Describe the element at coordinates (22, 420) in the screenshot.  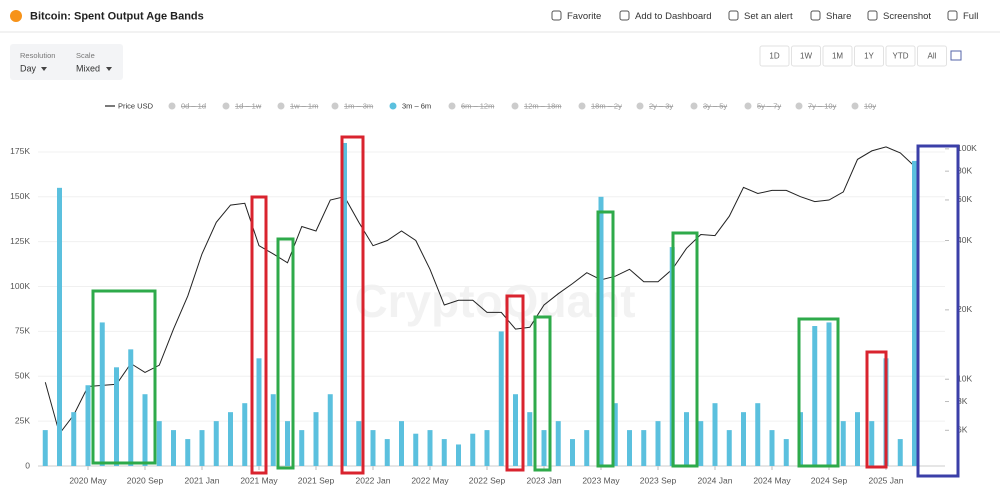
I see `y-tick-label: 25K` at that location.